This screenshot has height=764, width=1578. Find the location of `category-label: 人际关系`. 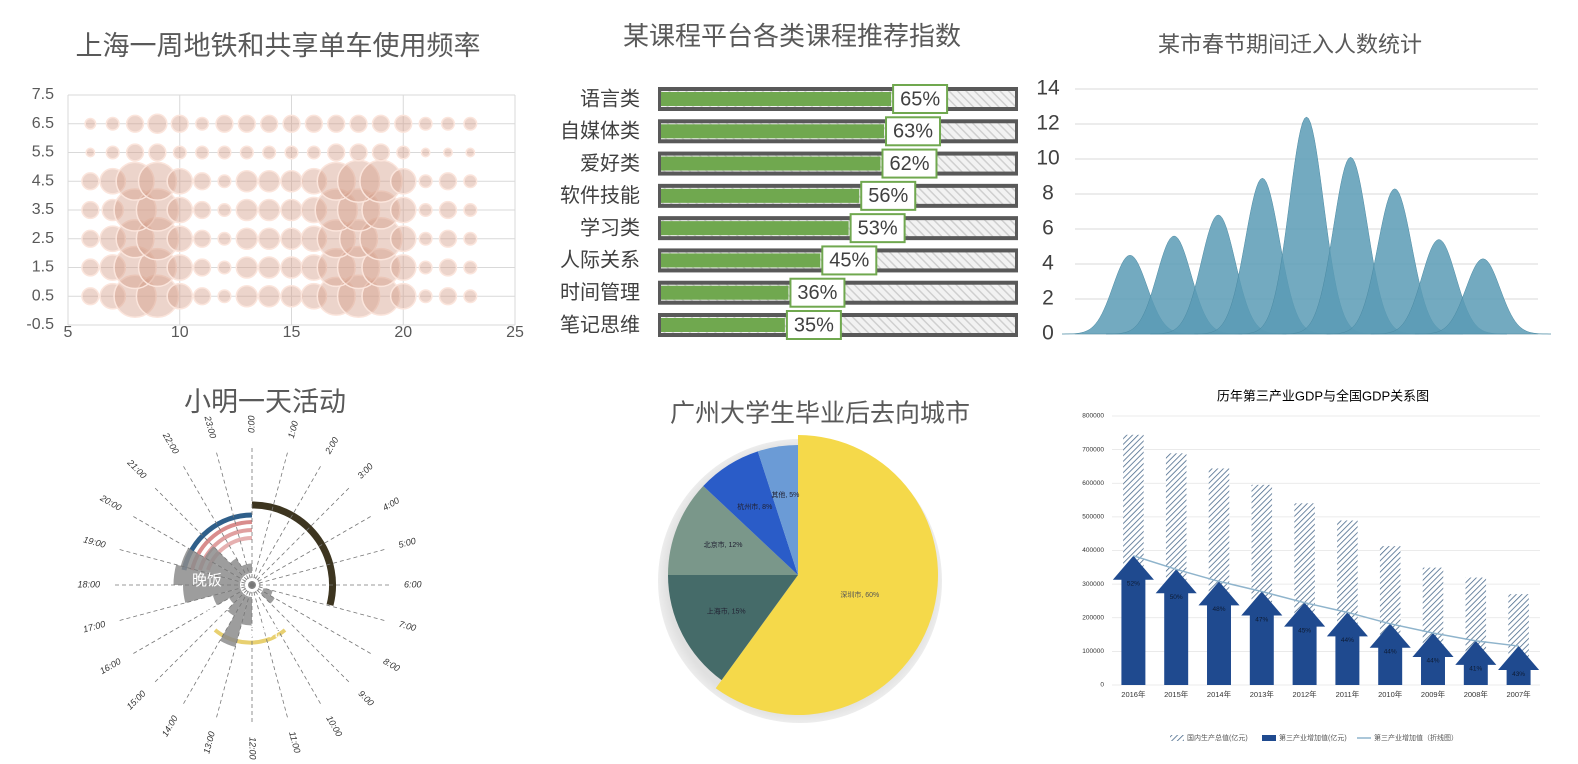

category-label: 人际关系 is located at coordinates (600, 260).